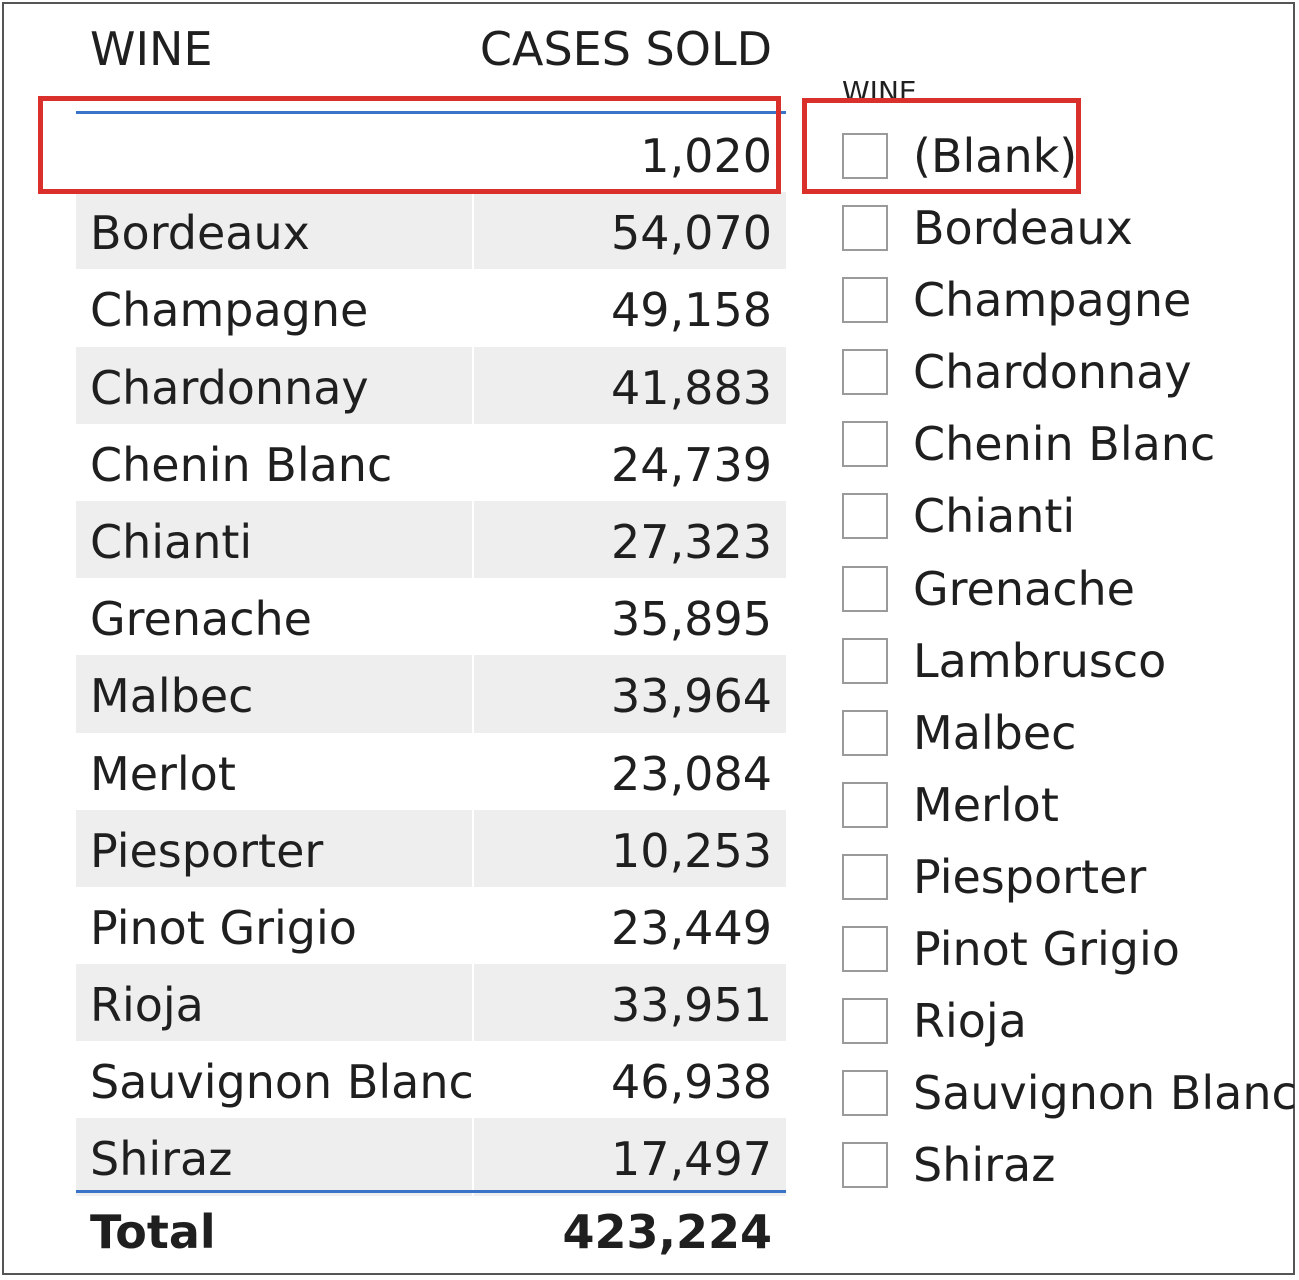 The width and height of the screenshot is (1299, 1280). I want to click on slicer-item: Shiraz, so click(1059, 1165).